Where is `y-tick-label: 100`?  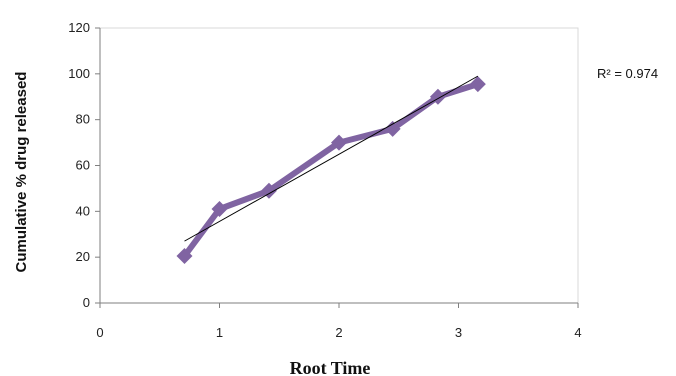 y-tick-label: 100 is located at coordinates (79, 73).